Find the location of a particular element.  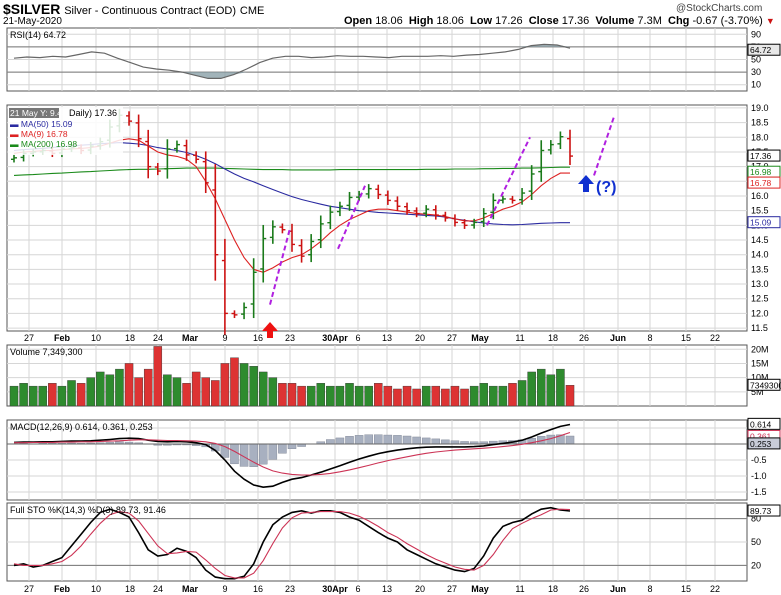

price-legend-close: Daily) 17.36 is located at coordinates (93, 113).